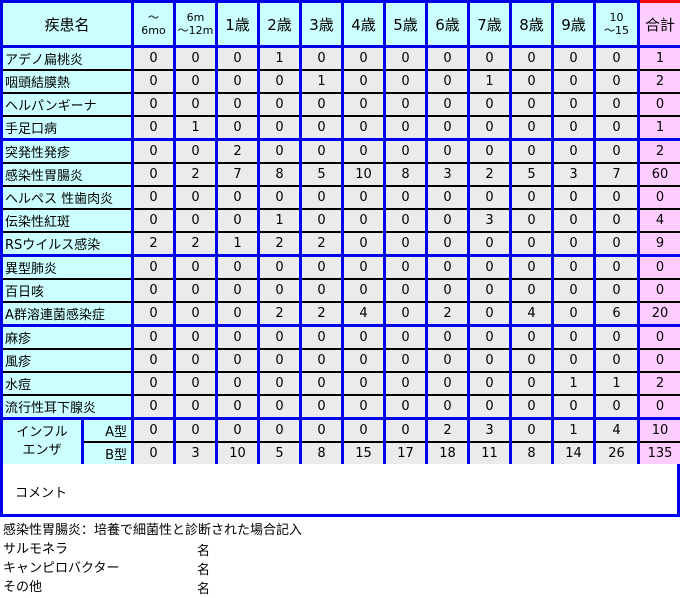  Describe the element at coordinates (67, 244) in the screenshot. I see `row-name: RSウイルス感染` at that location.